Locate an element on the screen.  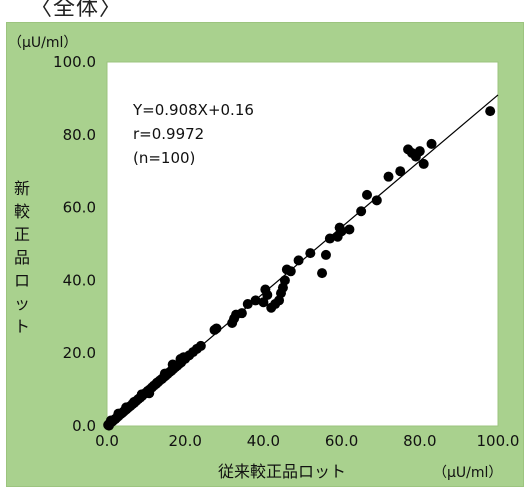
x-tick-label: 100.0 is located at coordinates (498, 441).